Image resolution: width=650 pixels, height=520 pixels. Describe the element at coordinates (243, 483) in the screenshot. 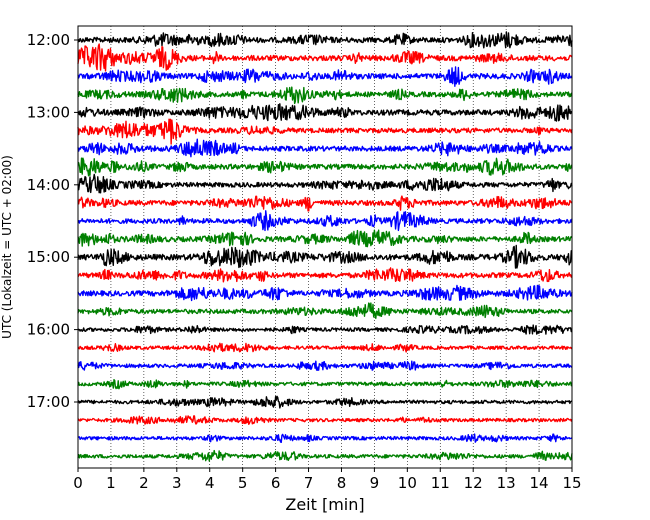

I see `x-tick-label: 5` at that location.